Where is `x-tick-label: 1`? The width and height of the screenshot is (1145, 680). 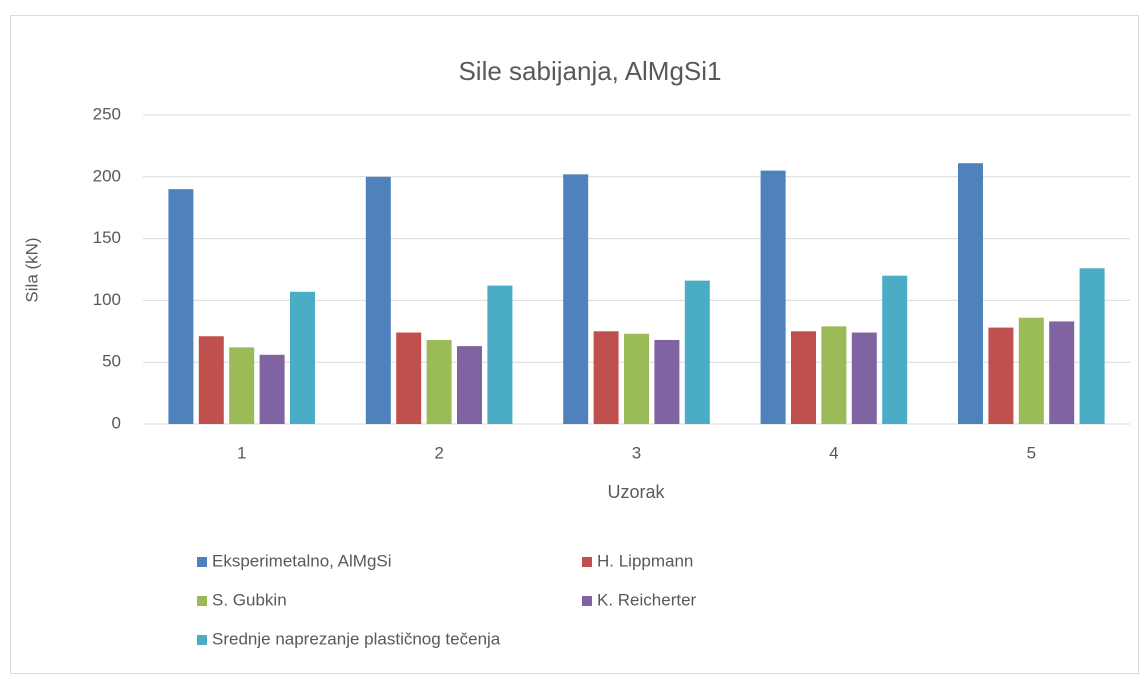
x-tick-label: 1 is located at coordinates (241, 452).